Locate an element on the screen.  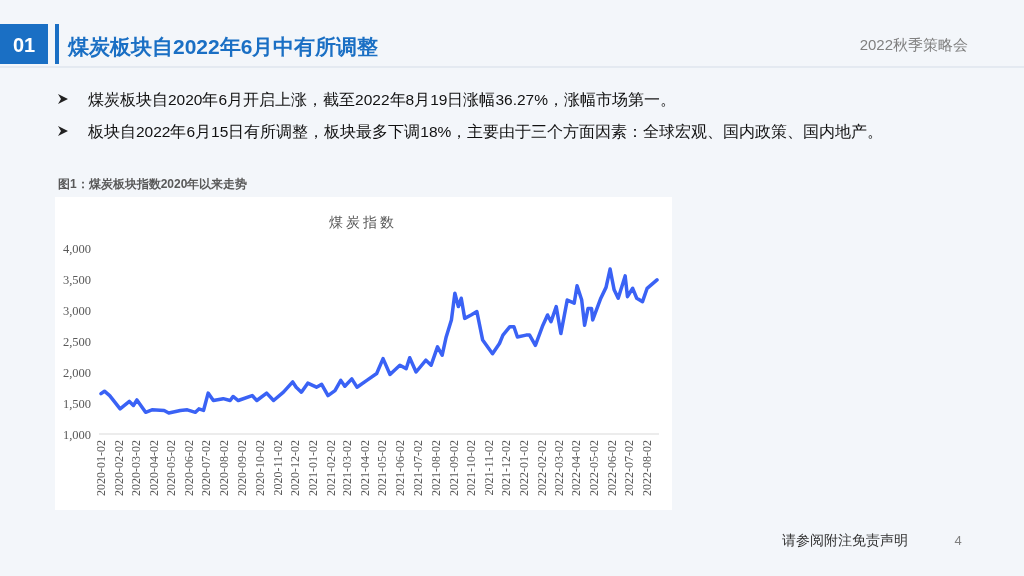
x-tick-label: 2020-07-02 is located at coordinates (206, 468).